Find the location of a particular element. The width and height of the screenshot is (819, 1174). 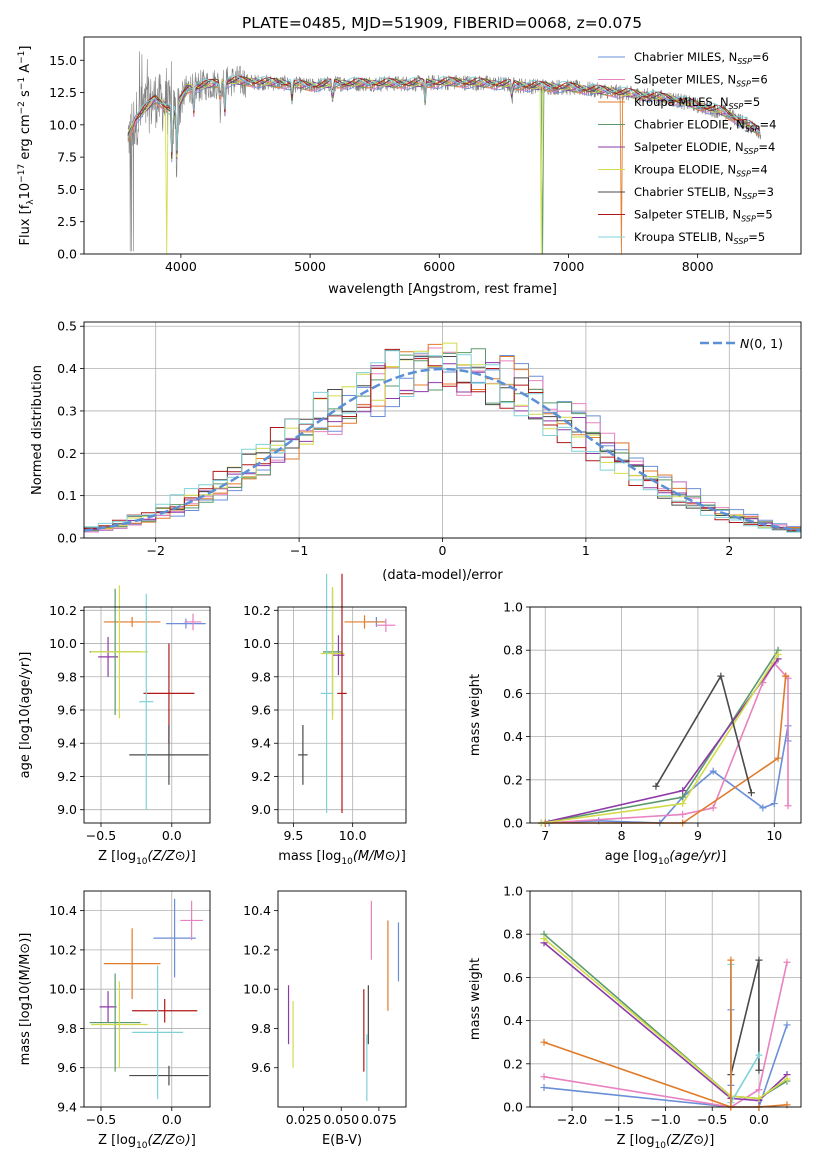

y-label-part: −1 is located at coordinates (22, 83).